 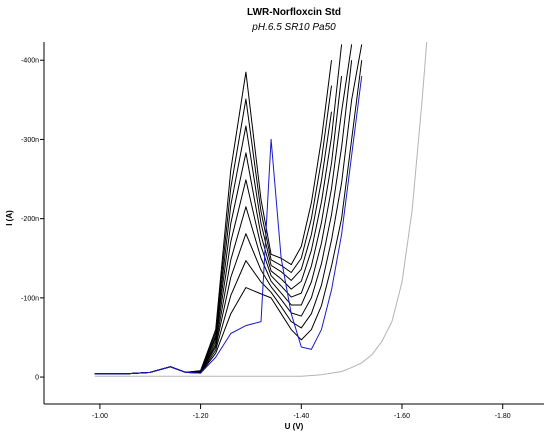 I want to click on y-tick-label: -400n, so click(x=30, y=61).